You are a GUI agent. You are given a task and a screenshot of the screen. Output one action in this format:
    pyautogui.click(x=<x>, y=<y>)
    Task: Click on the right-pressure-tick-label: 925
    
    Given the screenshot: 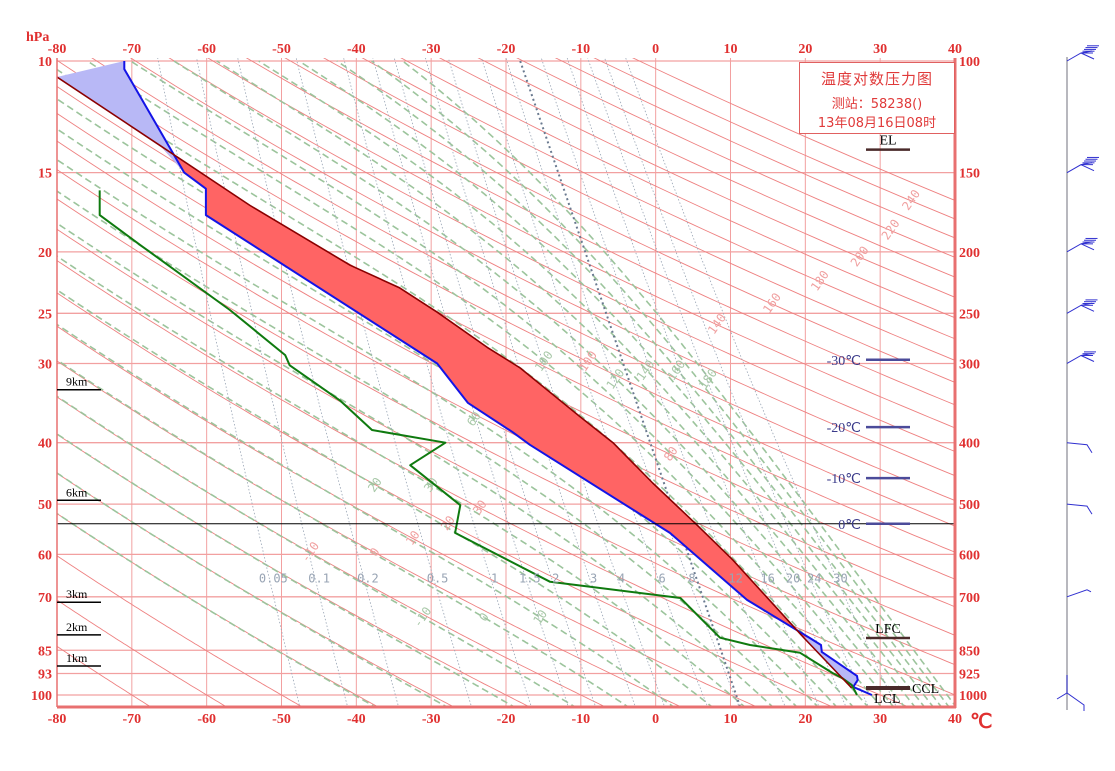 What is the action you would take?
    pyautogui.click(x=969, y=675)
    